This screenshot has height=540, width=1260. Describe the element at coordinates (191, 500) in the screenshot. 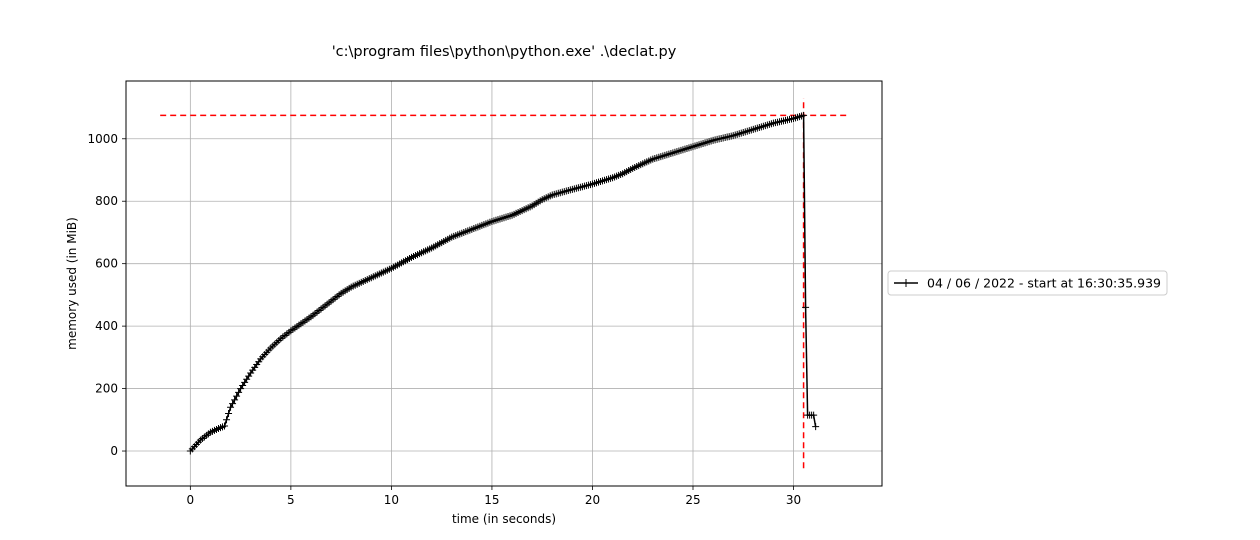

I see `x-tick-label: 0` at that location.